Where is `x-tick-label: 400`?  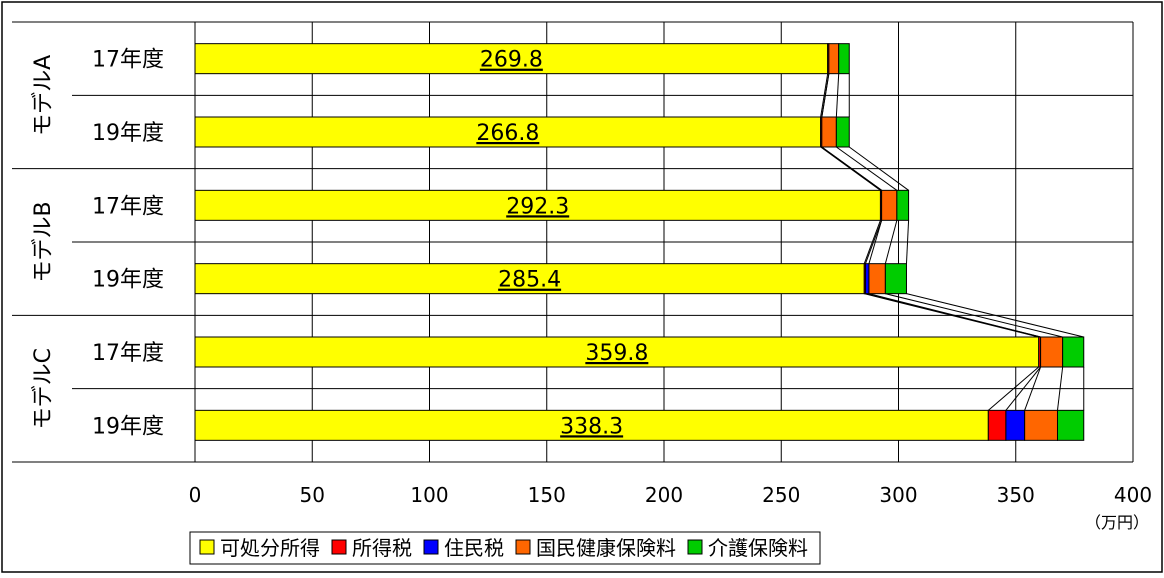 x-tick-label: 400 is located at coordinates (1133, 495).